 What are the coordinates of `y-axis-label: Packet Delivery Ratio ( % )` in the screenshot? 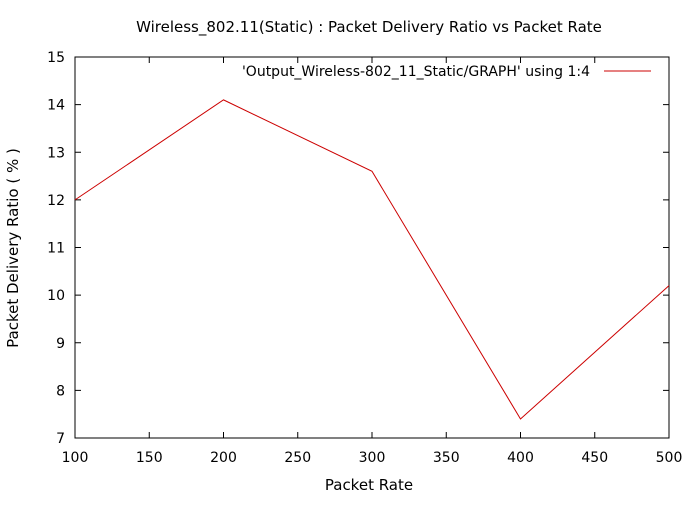 It's located at (13, 248).